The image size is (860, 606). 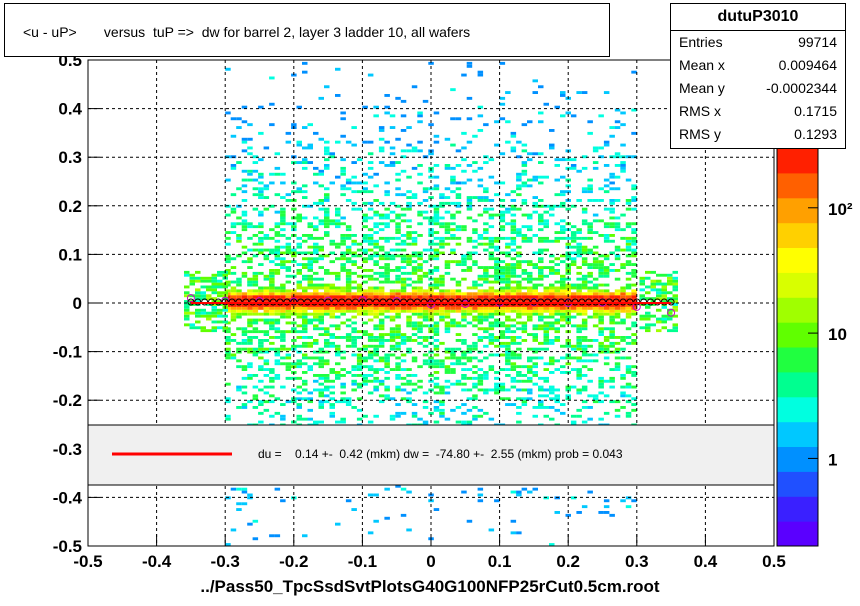 What do you see at coordinates (815, 134) in the screenshot?
I see `stats-value: 0.1293` at bounding box center [815, 134].